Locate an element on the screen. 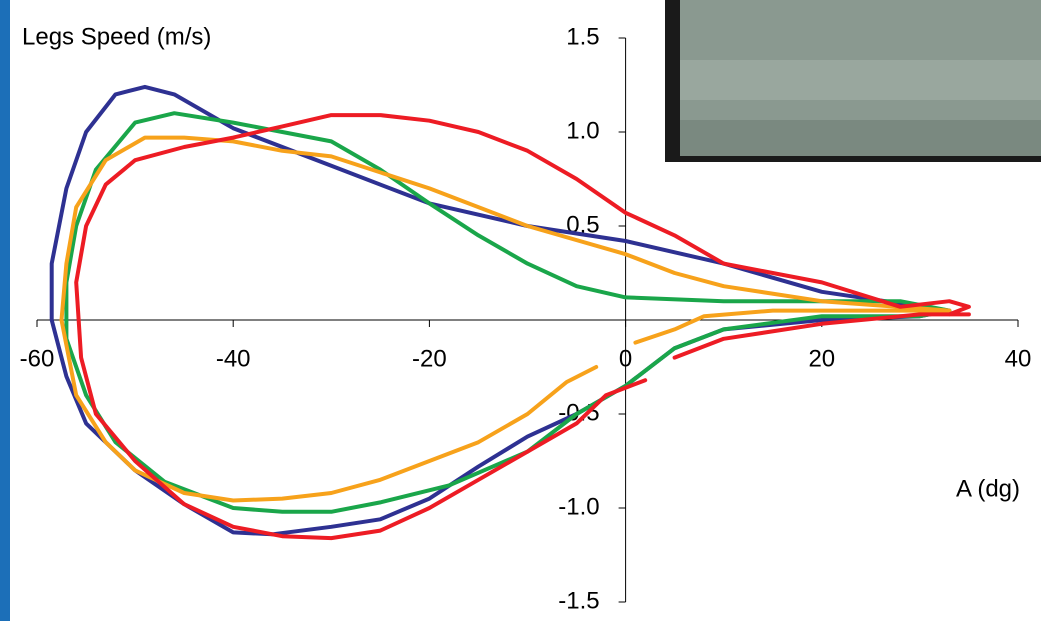  x-tick-label: -60 is located at coordinates (37, 358).